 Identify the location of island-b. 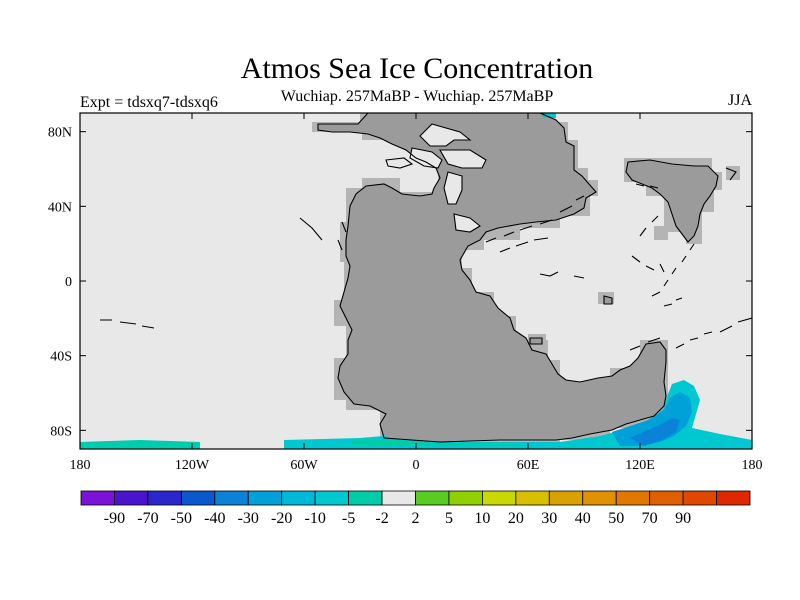
(536, 341).